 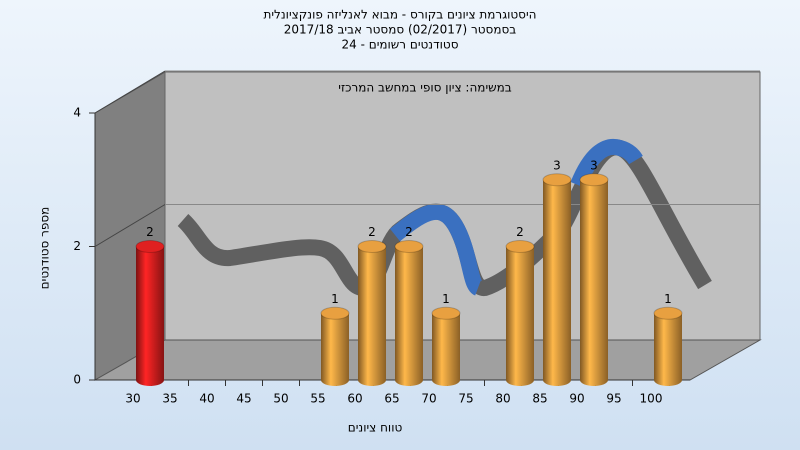 I want to click on x-tick-label: 40, so click(x=206, y=399).